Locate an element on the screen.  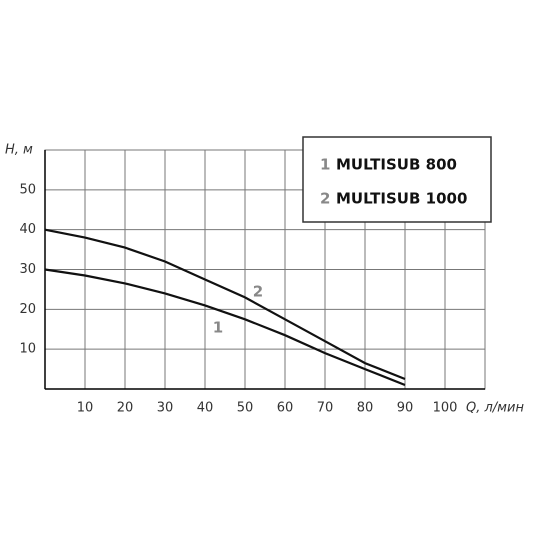
y-tick-label: 10 is located at coordinates (27, 349).